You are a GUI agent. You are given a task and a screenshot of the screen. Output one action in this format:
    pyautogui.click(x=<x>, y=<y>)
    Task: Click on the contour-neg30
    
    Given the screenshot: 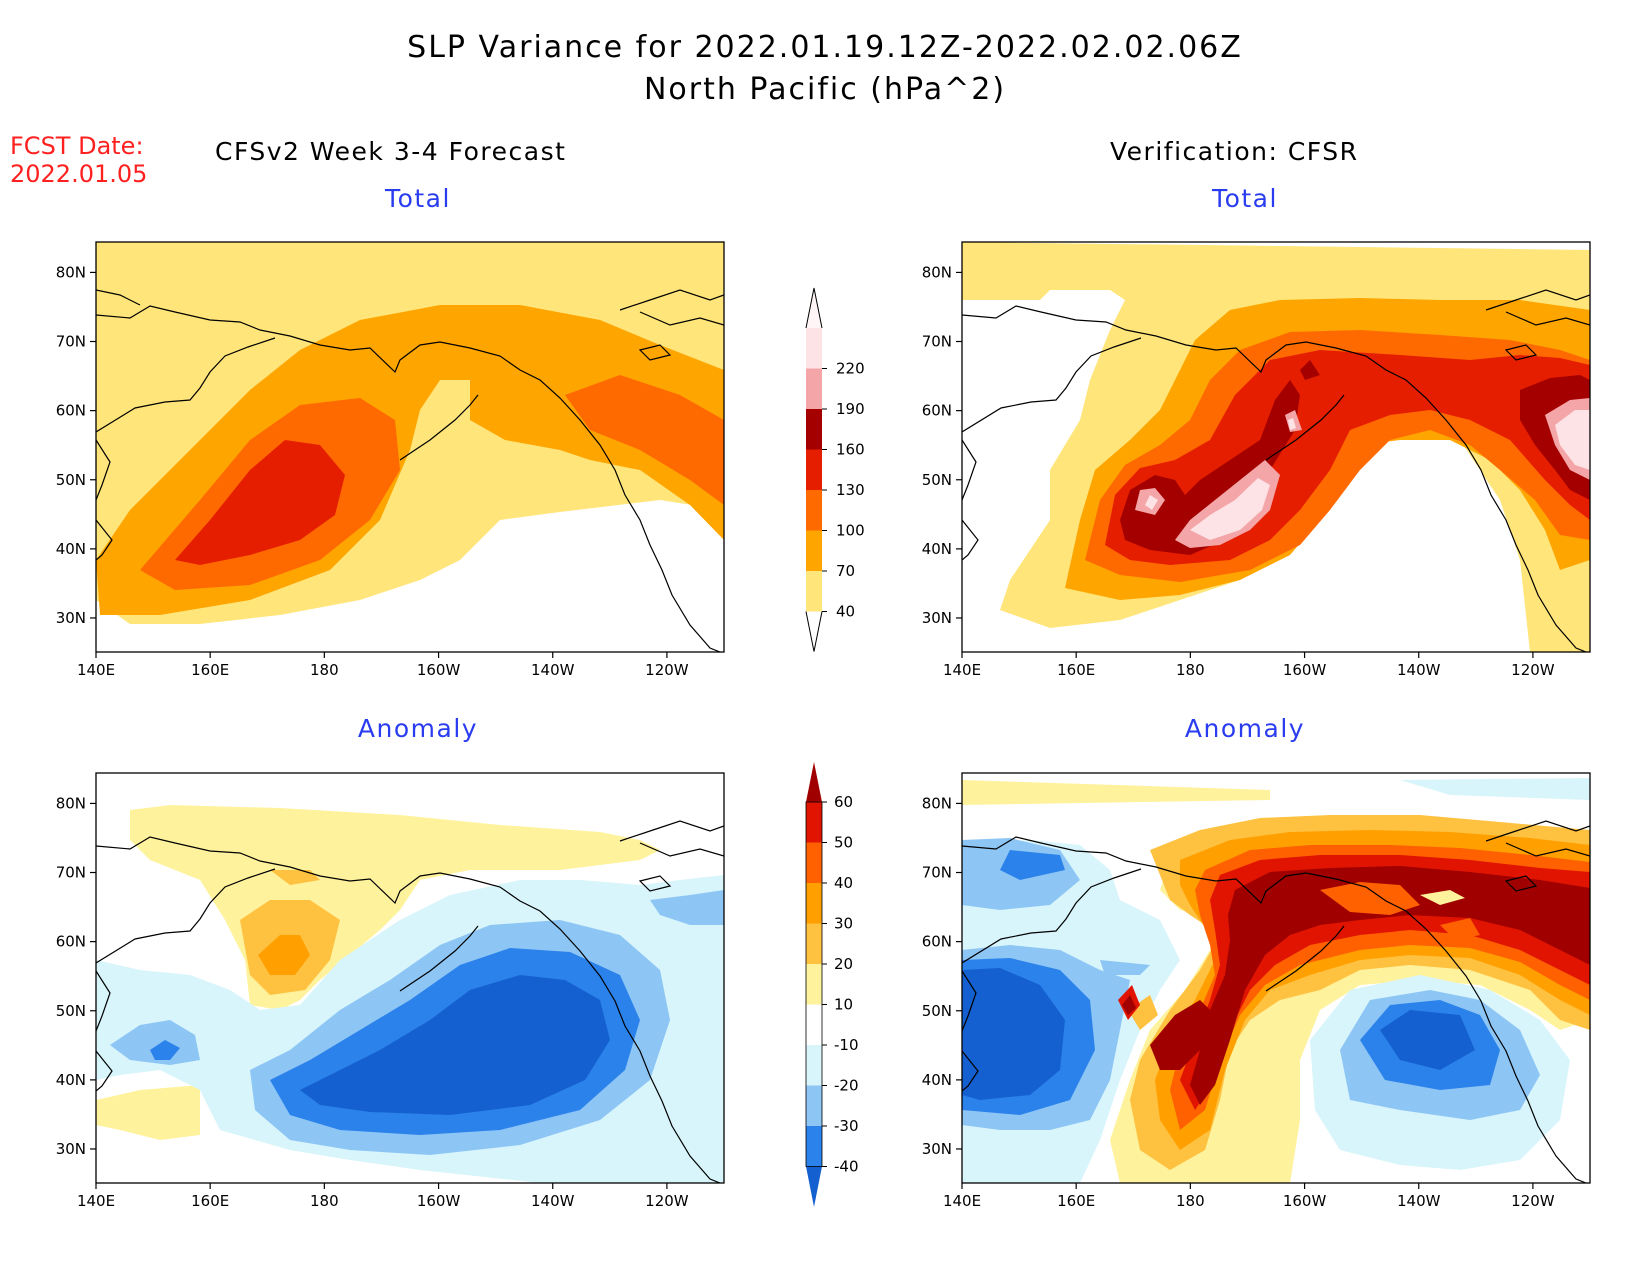 What is the action you would take?
    pyautogui.click(x=1231, y=982)
    